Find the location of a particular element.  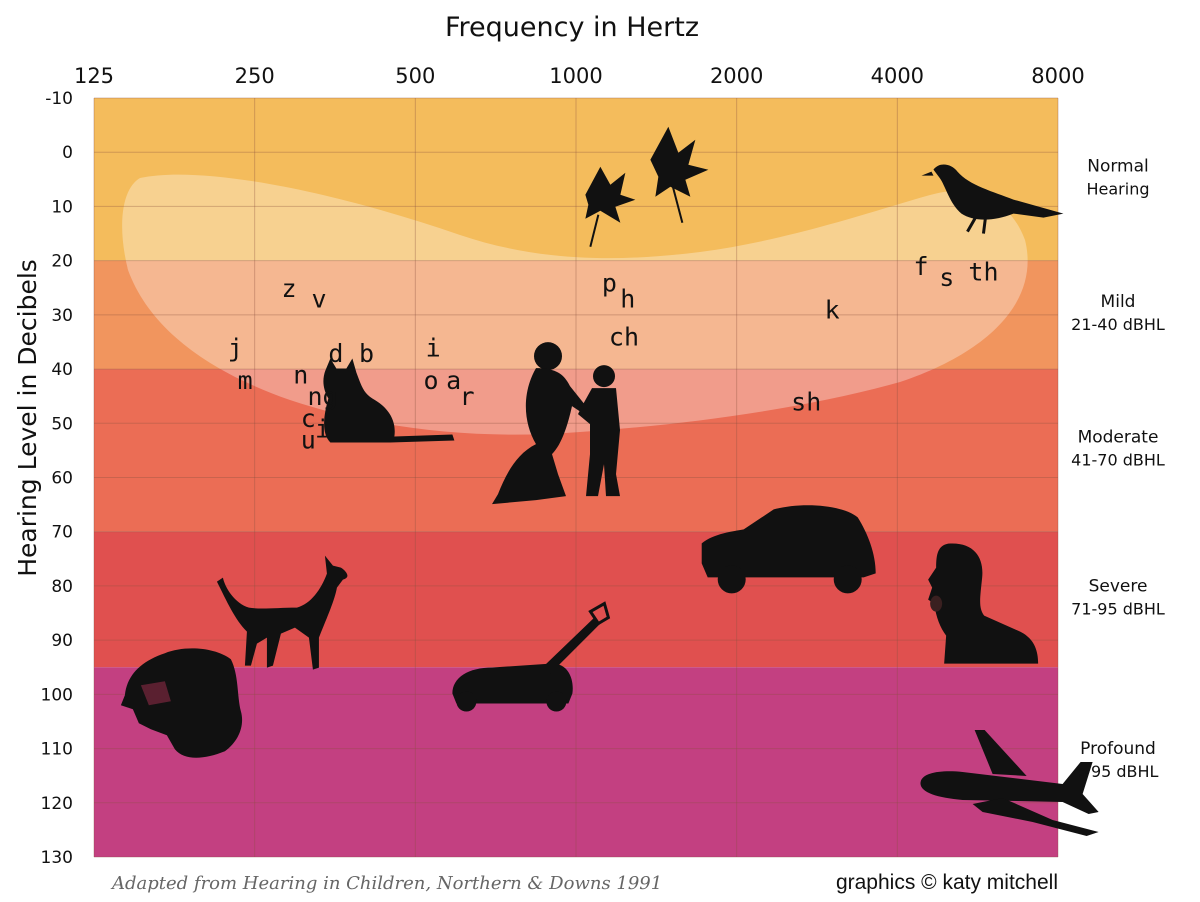

speech-sound-label: k is located at coordinates (832, 309).